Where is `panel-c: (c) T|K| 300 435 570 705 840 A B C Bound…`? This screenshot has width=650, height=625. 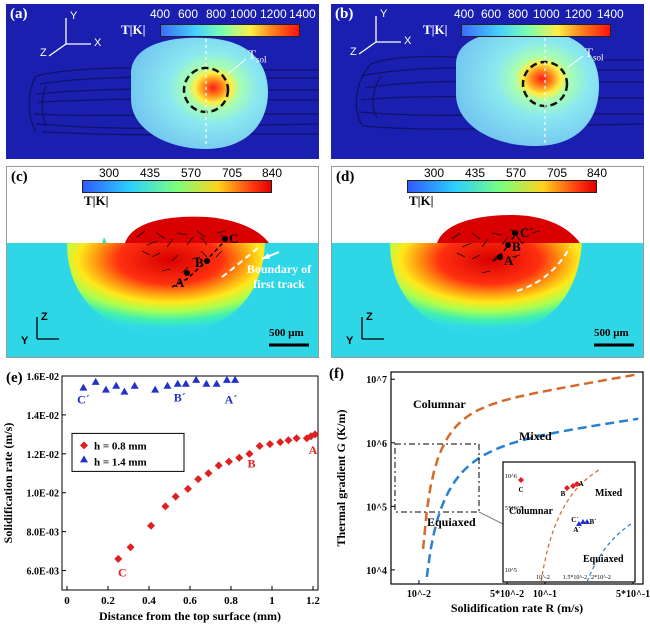
panel-c: (c) T|K| 300 435 570 705 840 A B C Bound… is located at coordinates (162, 262).